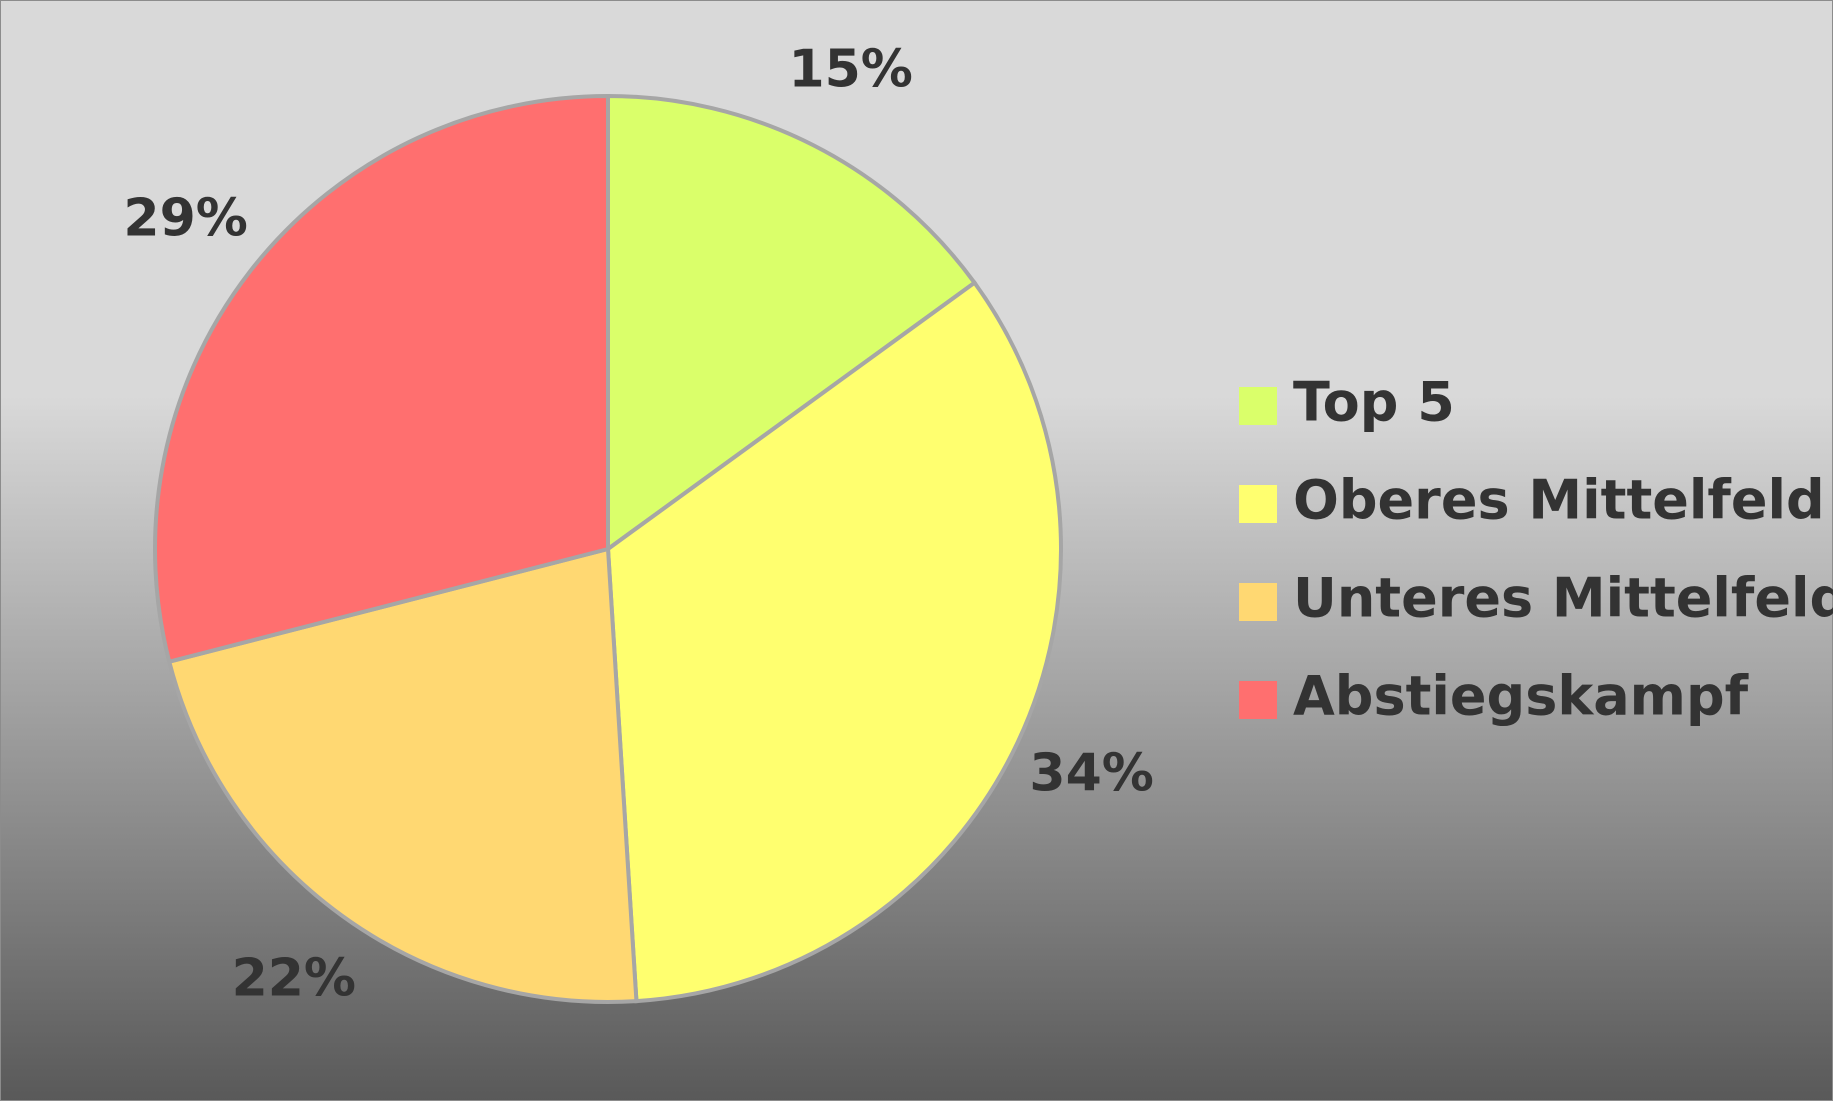  Describe the element at coordinates (1374, 402) in the screenshot. I see `legend-label: Top 5` at that location.